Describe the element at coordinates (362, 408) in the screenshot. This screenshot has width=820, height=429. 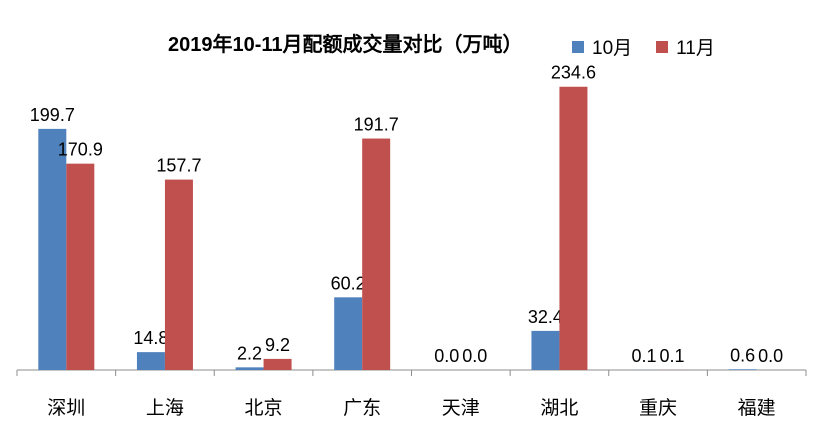
I see `x-tick-label: 广东` at that location.